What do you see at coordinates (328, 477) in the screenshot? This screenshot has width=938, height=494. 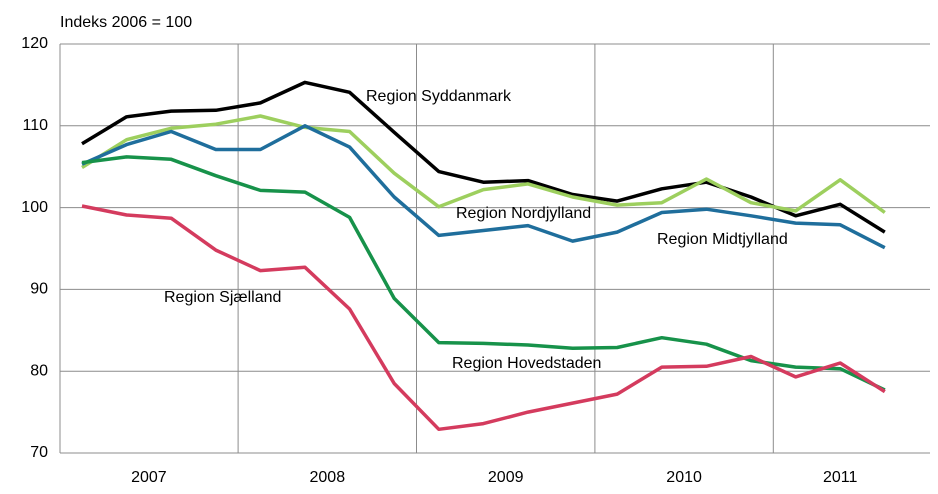 I see `x-tick-label: 2008` at bounding box center [328, 477].